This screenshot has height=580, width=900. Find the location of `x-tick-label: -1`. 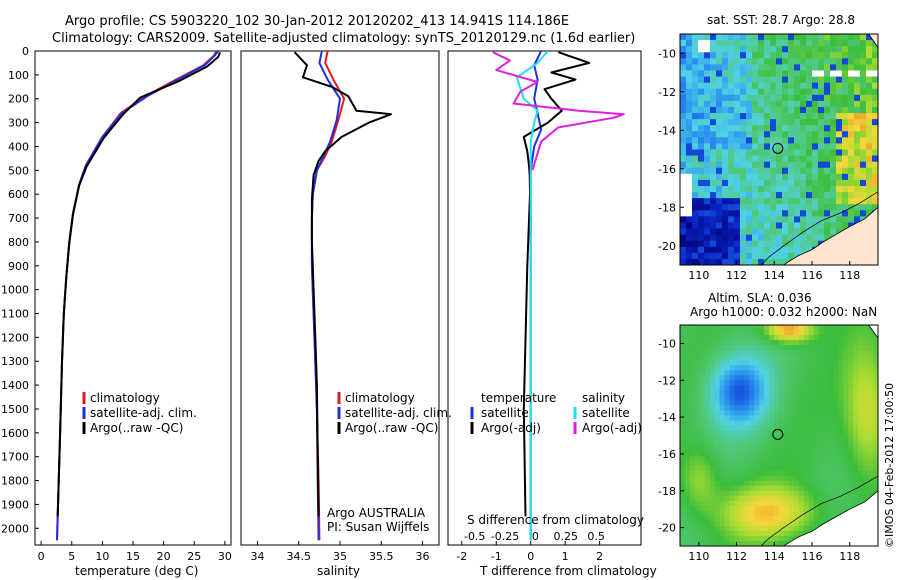

x-tick-label: -1 is located at coordinates (496, 556).